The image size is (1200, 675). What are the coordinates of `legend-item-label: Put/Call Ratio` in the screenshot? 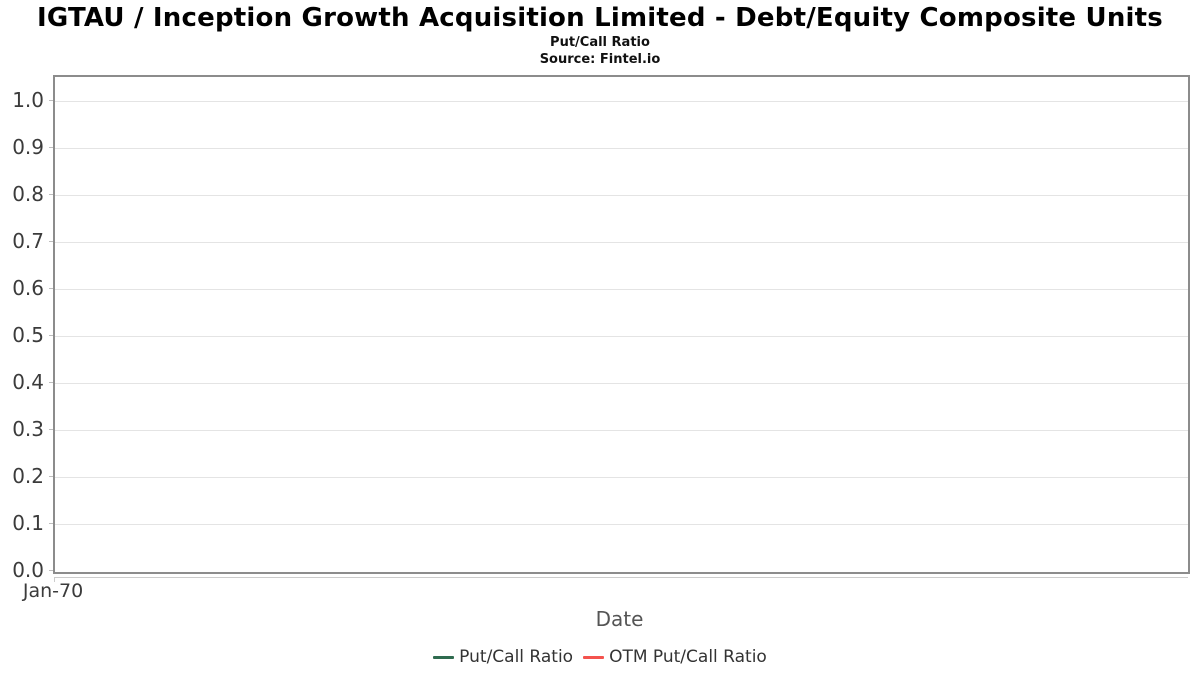 It's located at (516, 657).